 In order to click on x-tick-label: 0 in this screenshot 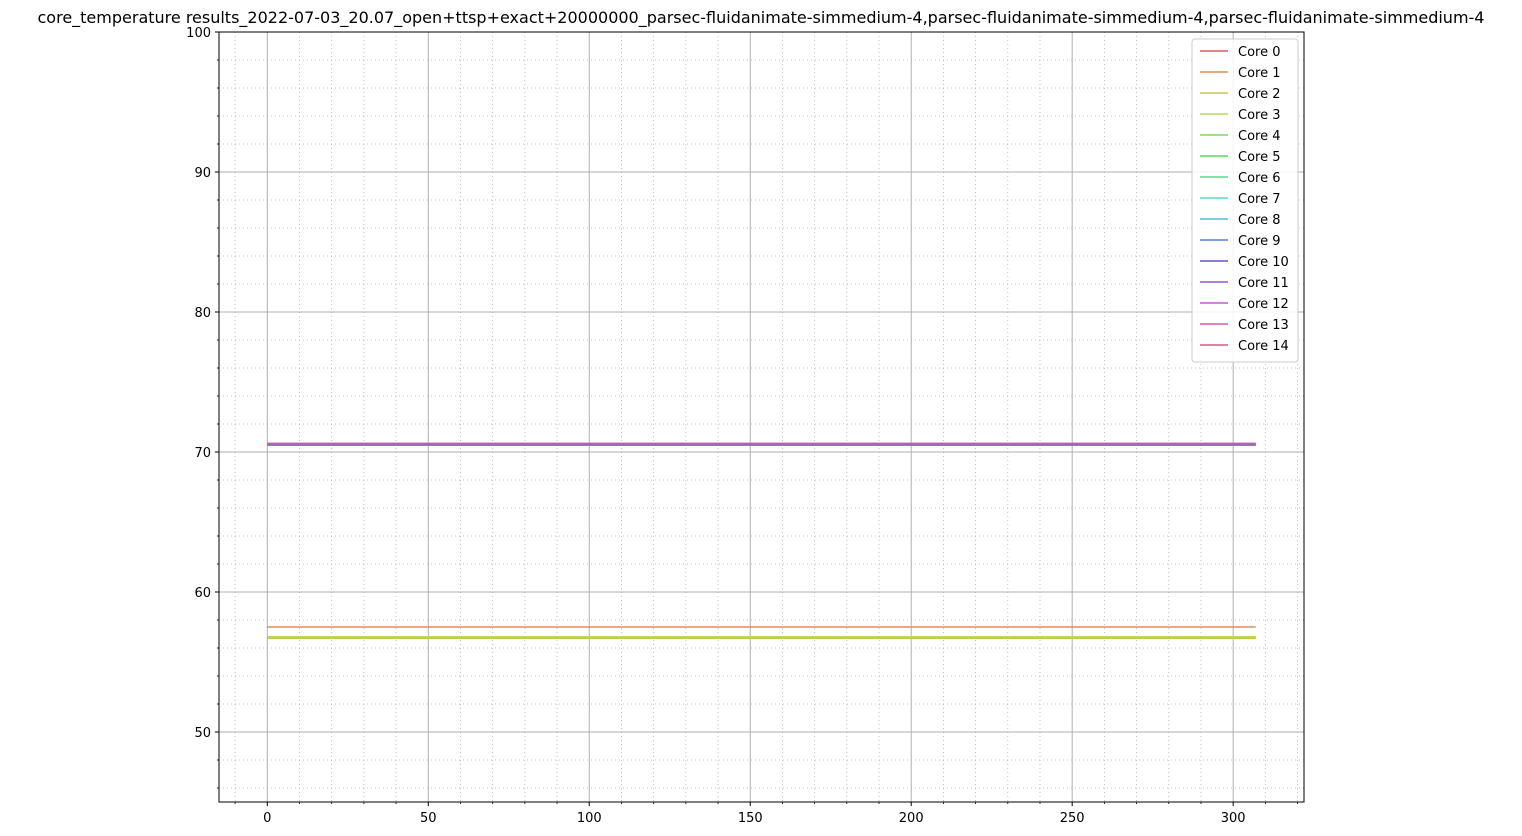, I will do `click(267, 818)`.